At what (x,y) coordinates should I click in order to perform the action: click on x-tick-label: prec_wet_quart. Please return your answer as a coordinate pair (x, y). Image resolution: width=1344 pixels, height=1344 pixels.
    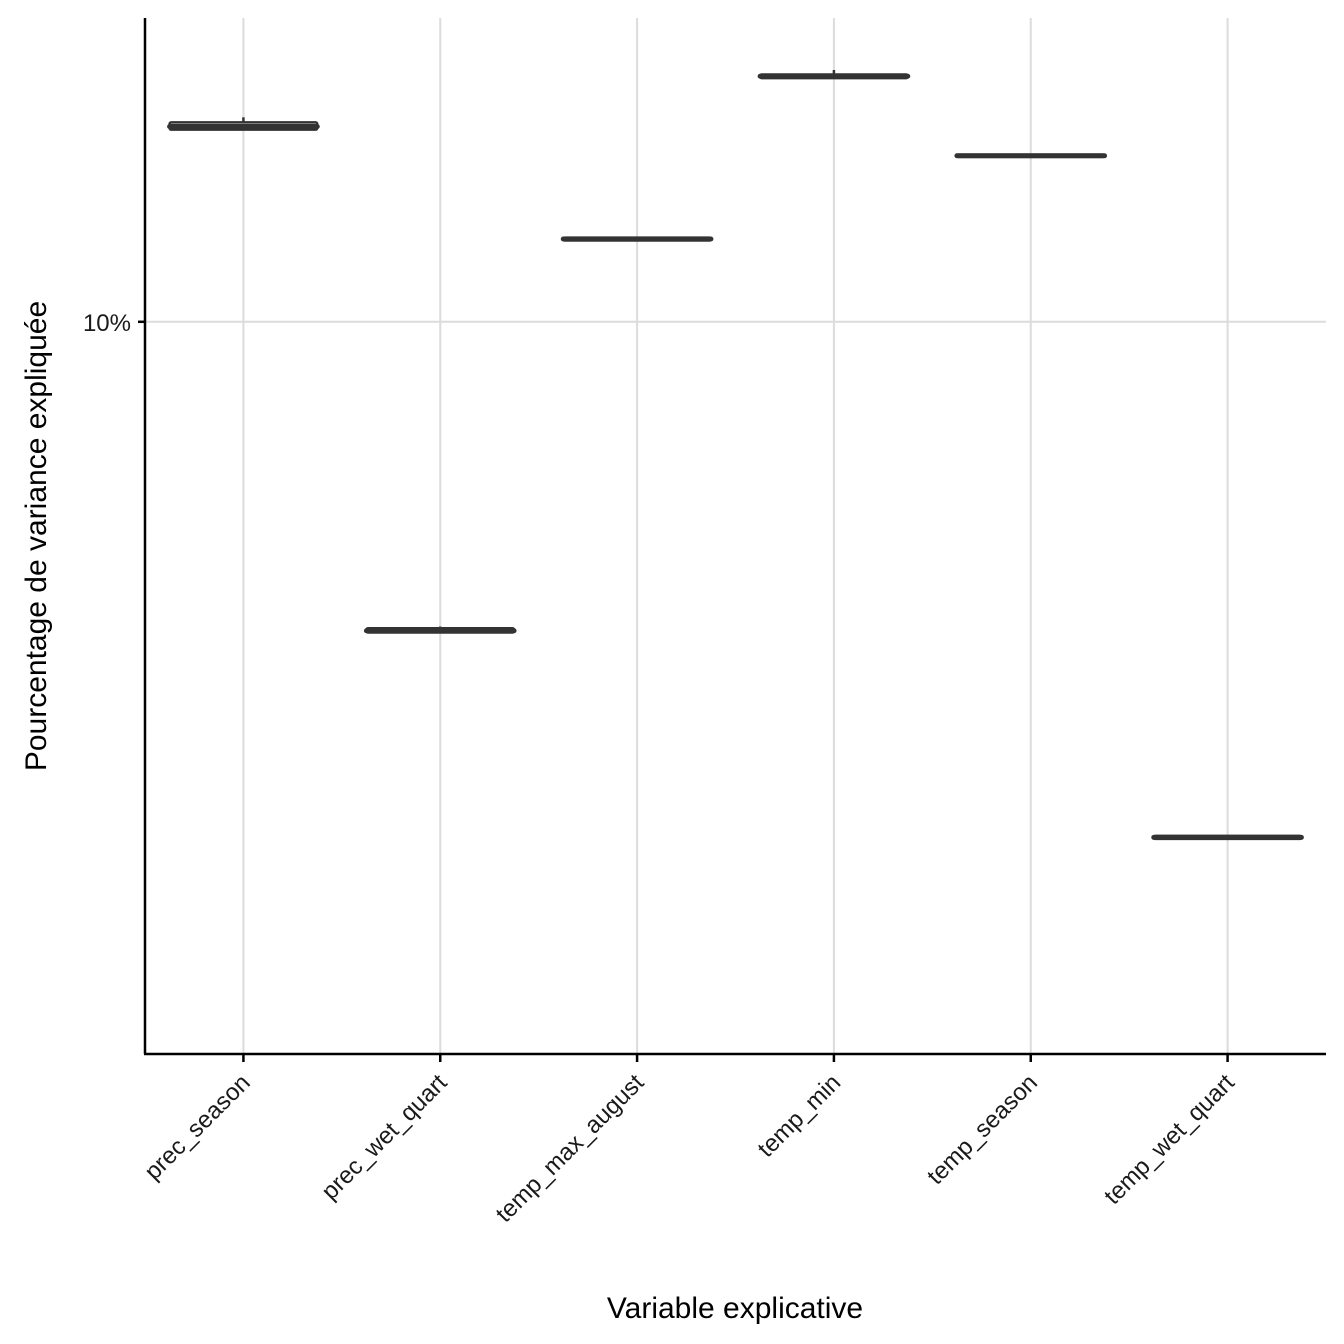
    Looking at the image, I should click on (384, 1137).